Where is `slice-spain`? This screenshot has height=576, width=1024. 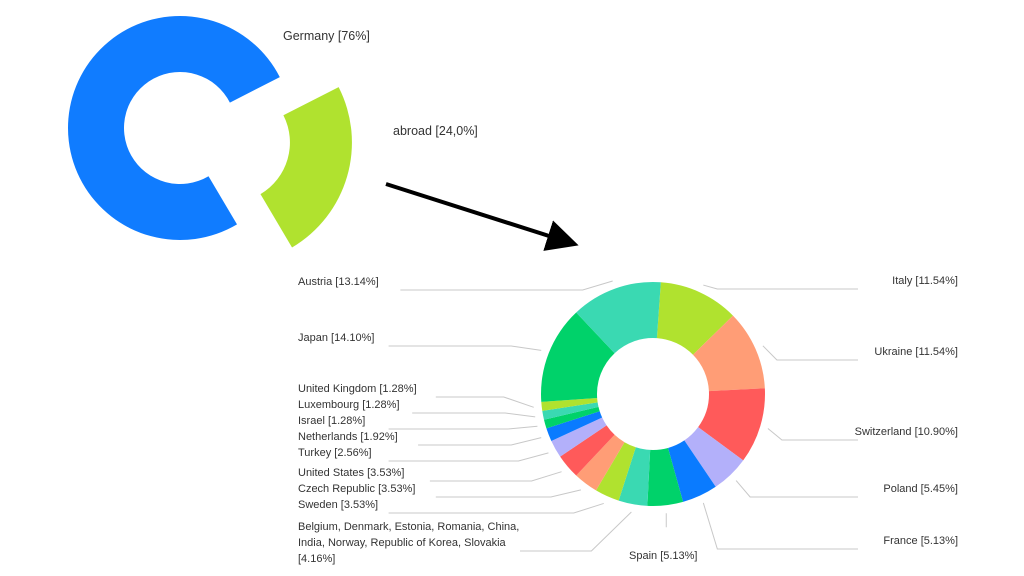 slice-spain is located at coordinates (665, 476).